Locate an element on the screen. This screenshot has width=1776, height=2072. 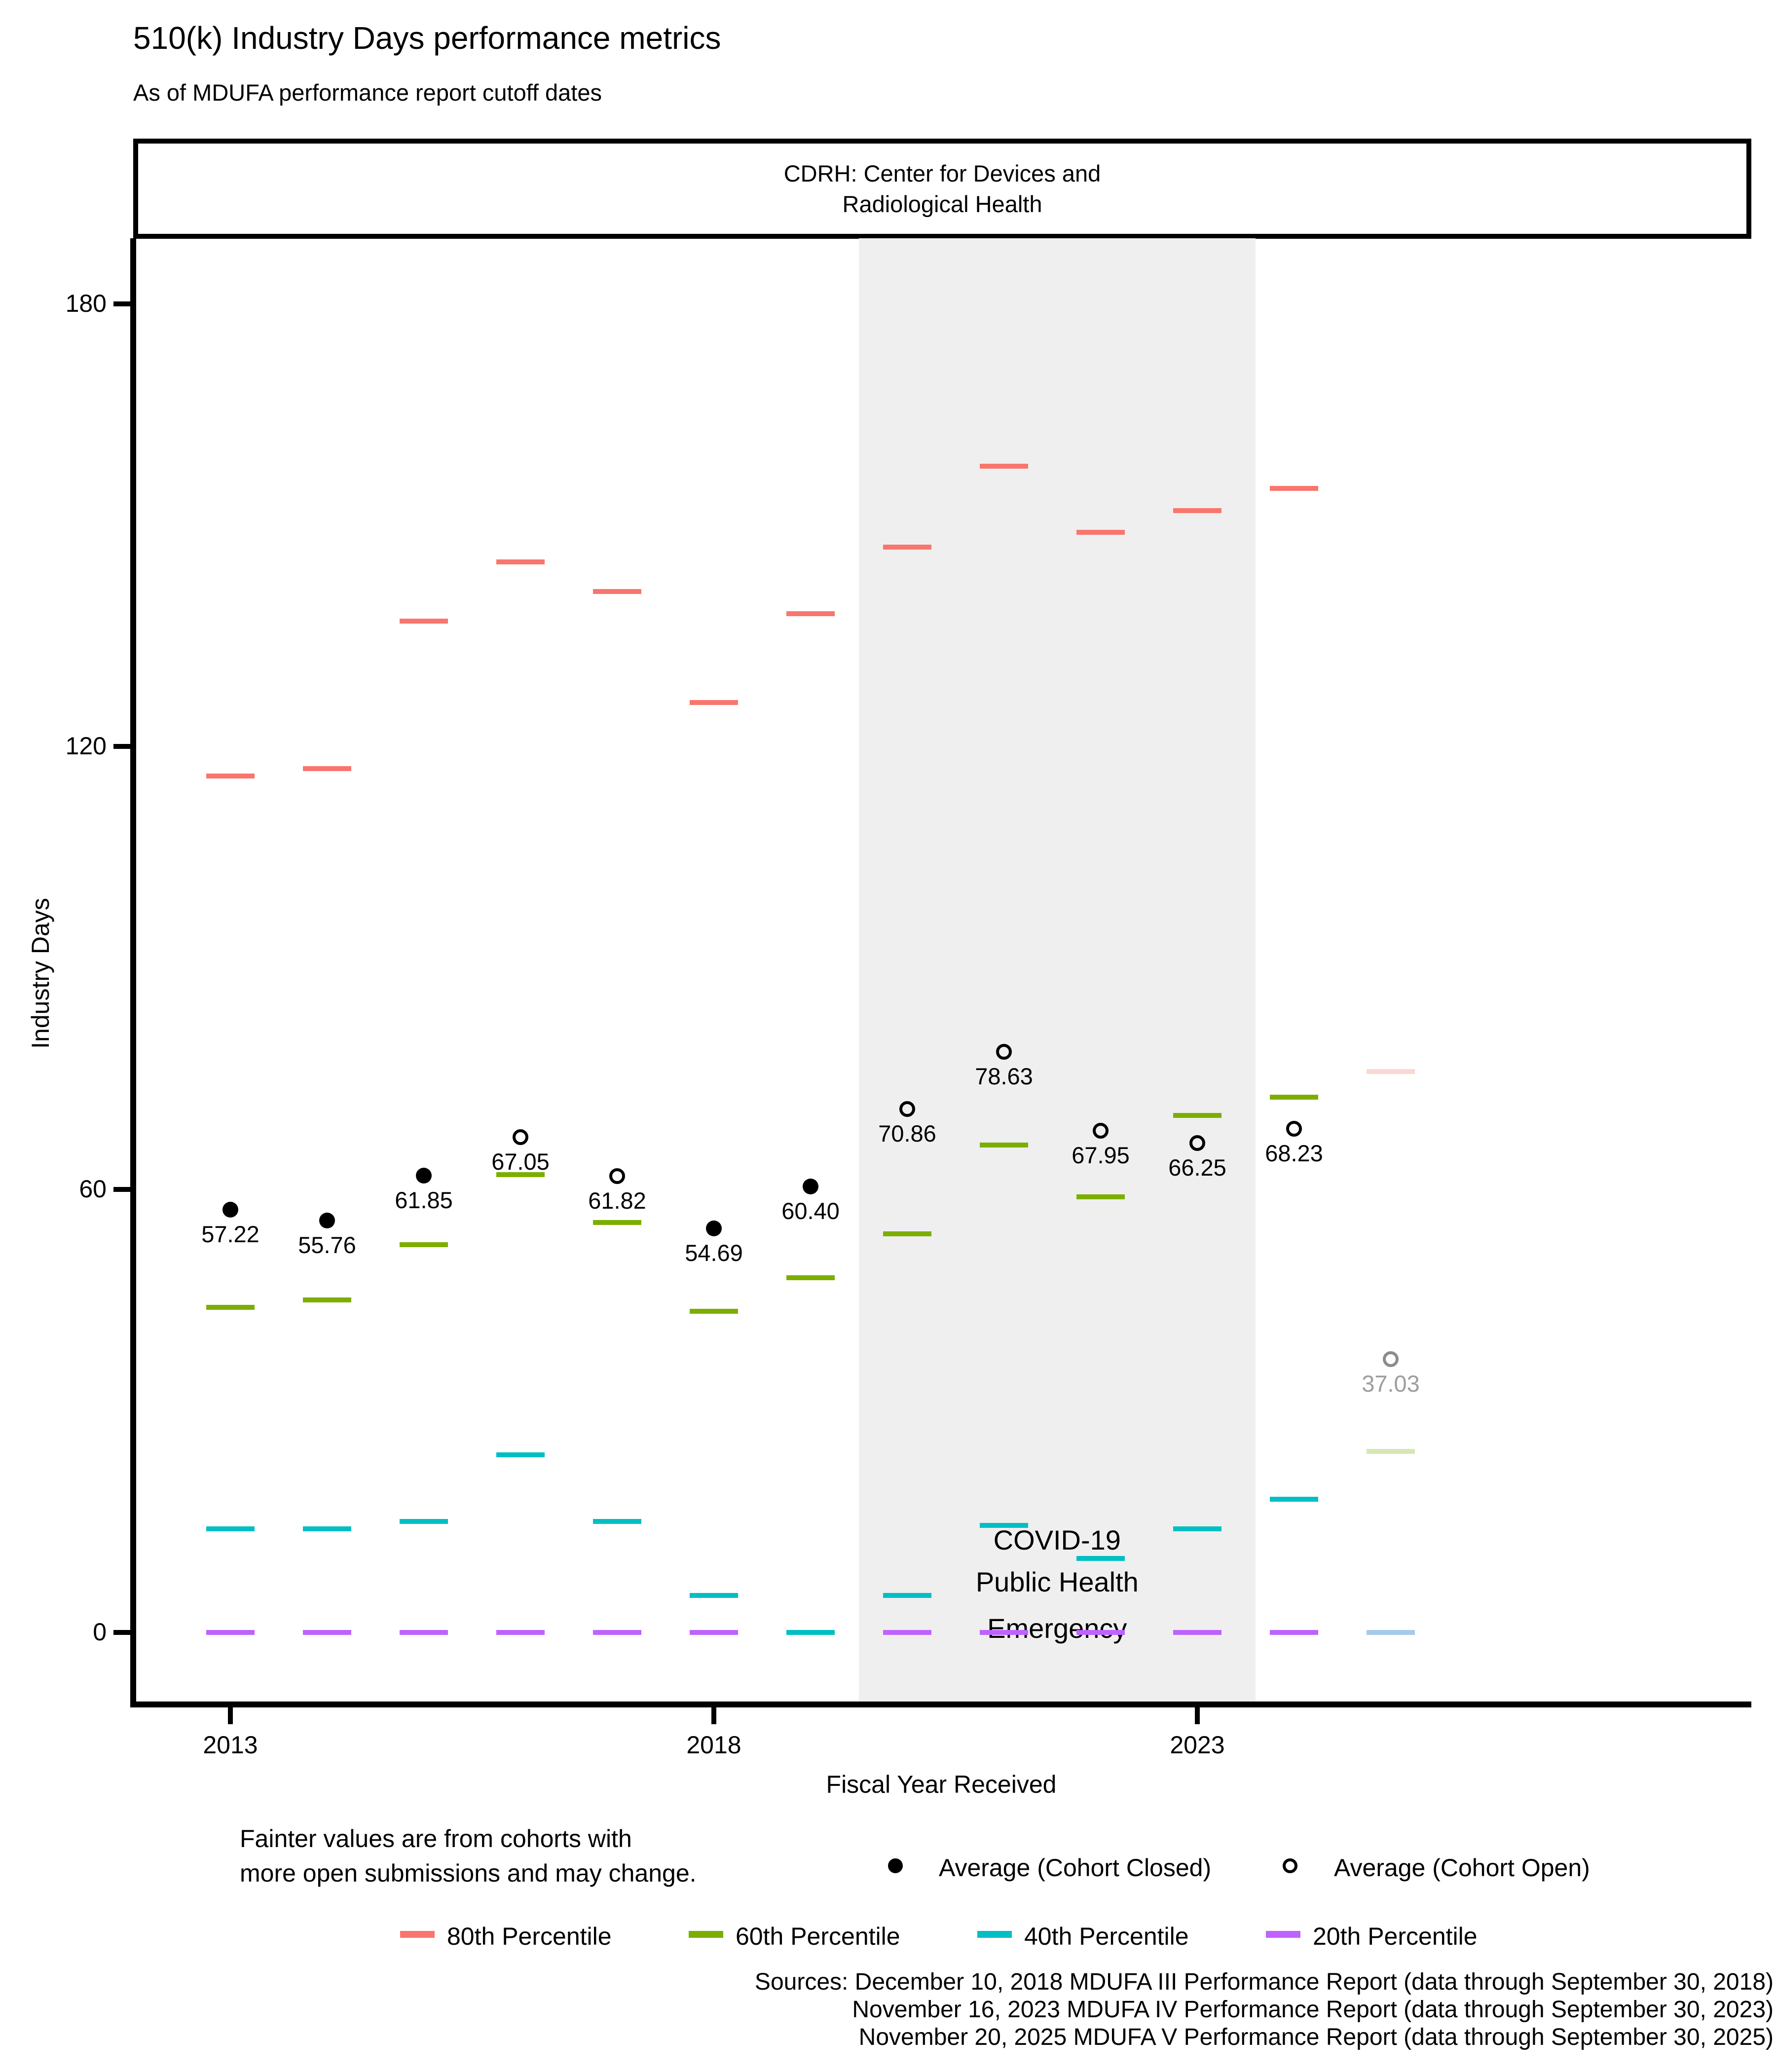
avg-point-open-2021 is located at coordinates (1004, 1052).